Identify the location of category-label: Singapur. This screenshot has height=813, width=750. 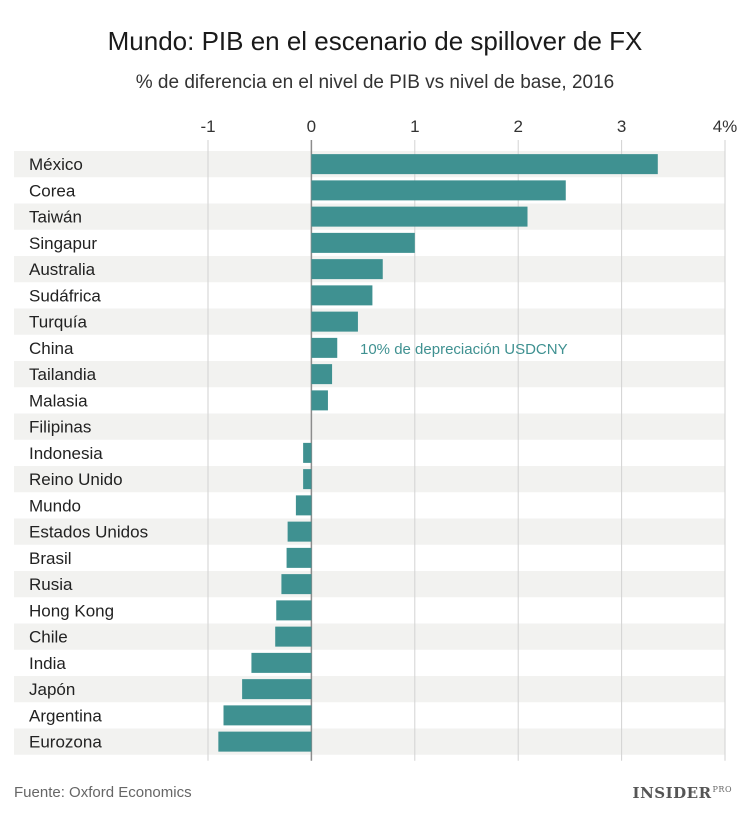
(63, 243).